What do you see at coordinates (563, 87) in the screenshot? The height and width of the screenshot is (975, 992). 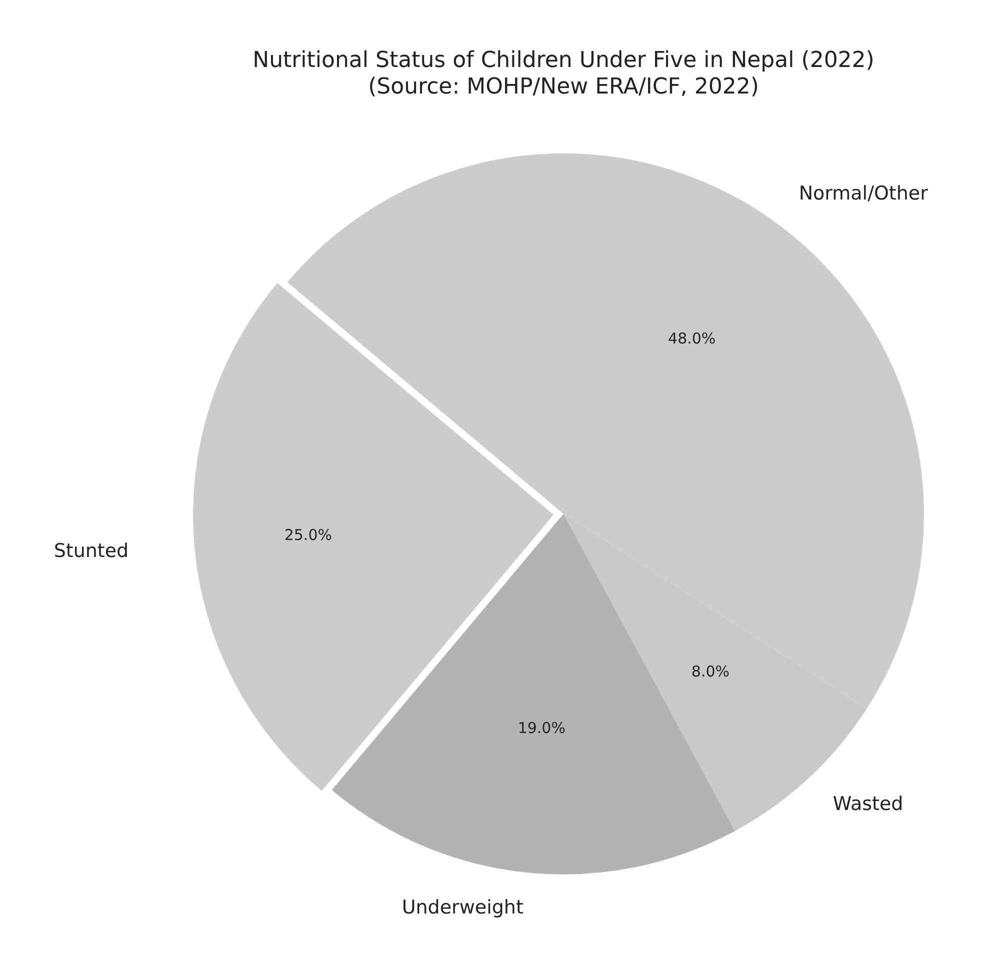 I see `chart-subtitle: (Source: MOHP/New ERA/ICF, 2022)` at bounding box center [563, 87].